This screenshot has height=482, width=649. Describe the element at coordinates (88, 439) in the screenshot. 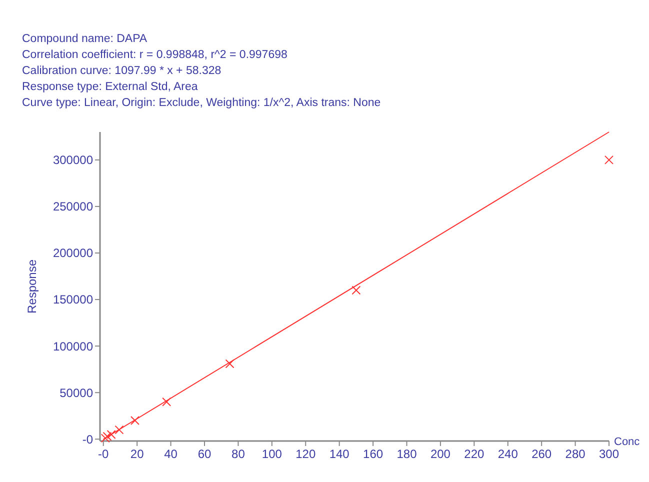

I see `y-tick-label: -0` at that location.